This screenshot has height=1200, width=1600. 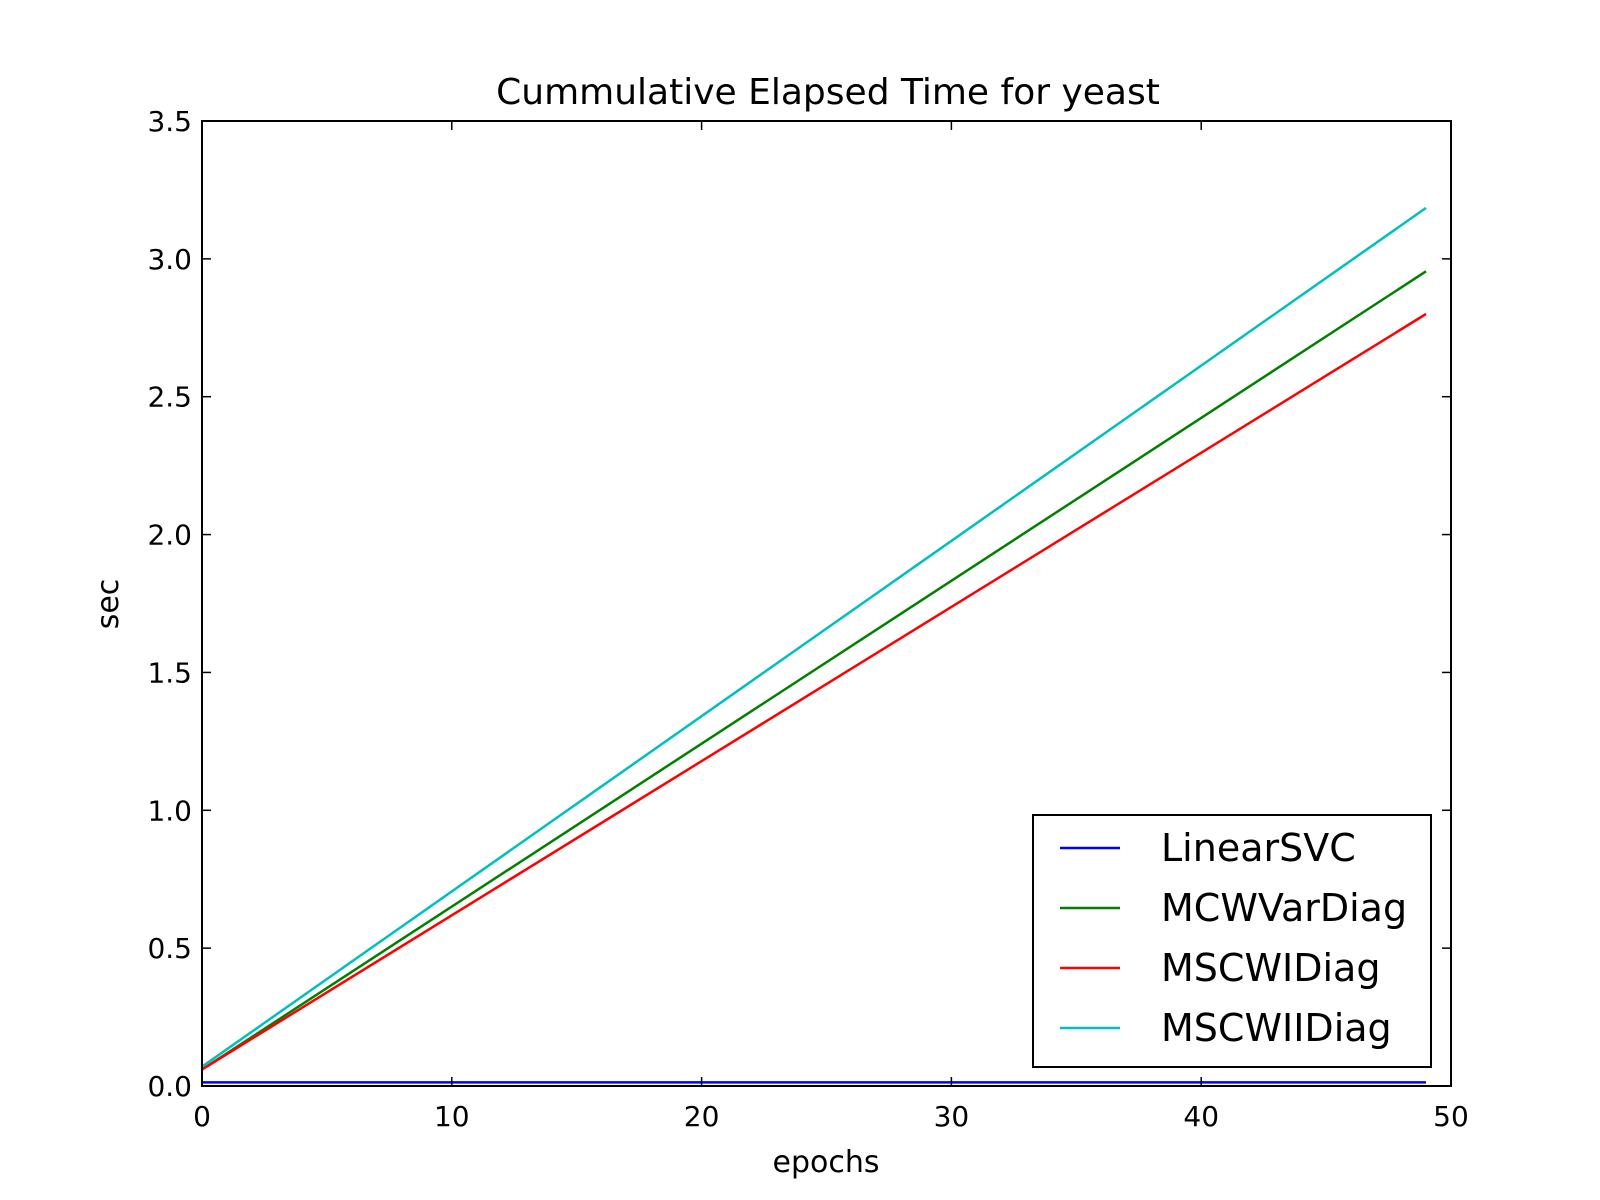 I want to click on x-tick-label: 20, so click(x=702, y=1116).